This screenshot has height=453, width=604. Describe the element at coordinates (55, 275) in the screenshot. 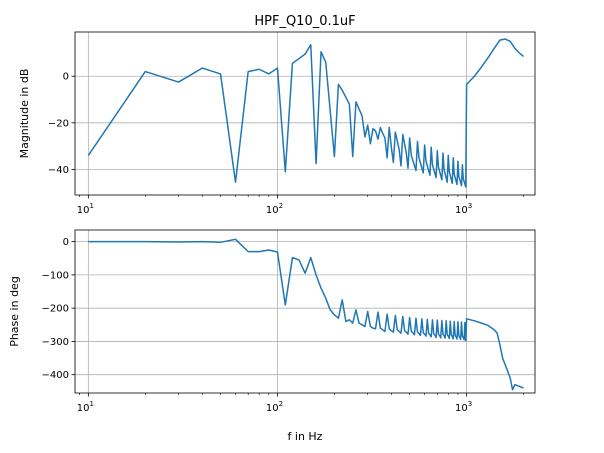

I see `phase-y-tick-label: −100` at that location.